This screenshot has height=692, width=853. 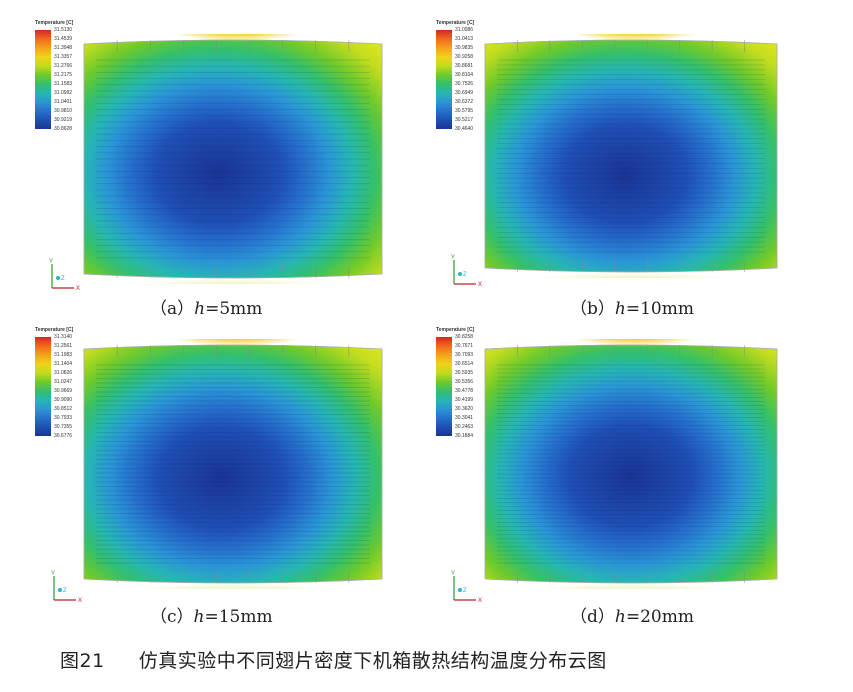 What do you see at coordinates (464, 337) in the screenshot?
I see `legend-value: 30.8258` at bounding box center [464, 337].